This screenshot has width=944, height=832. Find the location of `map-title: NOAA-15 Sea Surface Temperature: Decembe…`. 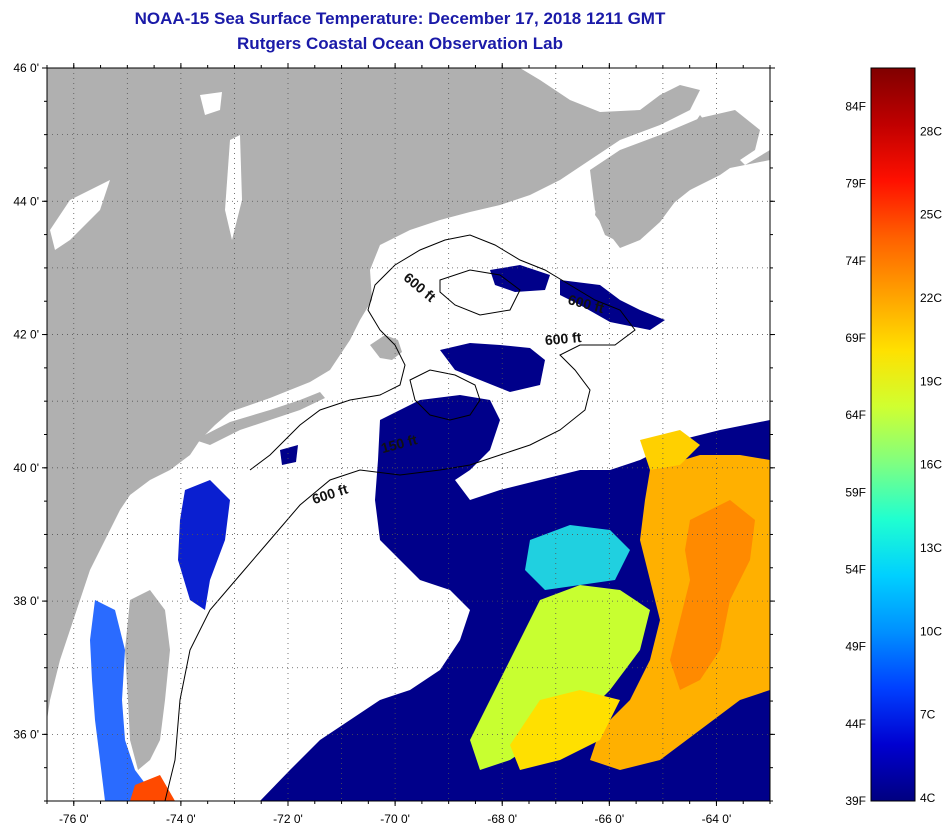

map-title: NOAA-15 Sea Surface Temperature: Decembe… is located at coordinates (400, 18).